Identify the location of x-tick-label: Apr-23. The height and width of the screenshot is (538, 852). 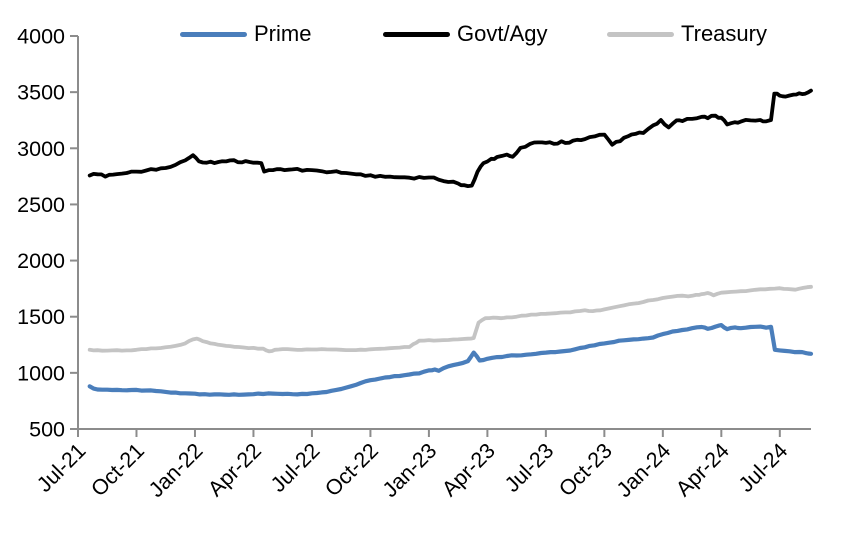
(468, 470).